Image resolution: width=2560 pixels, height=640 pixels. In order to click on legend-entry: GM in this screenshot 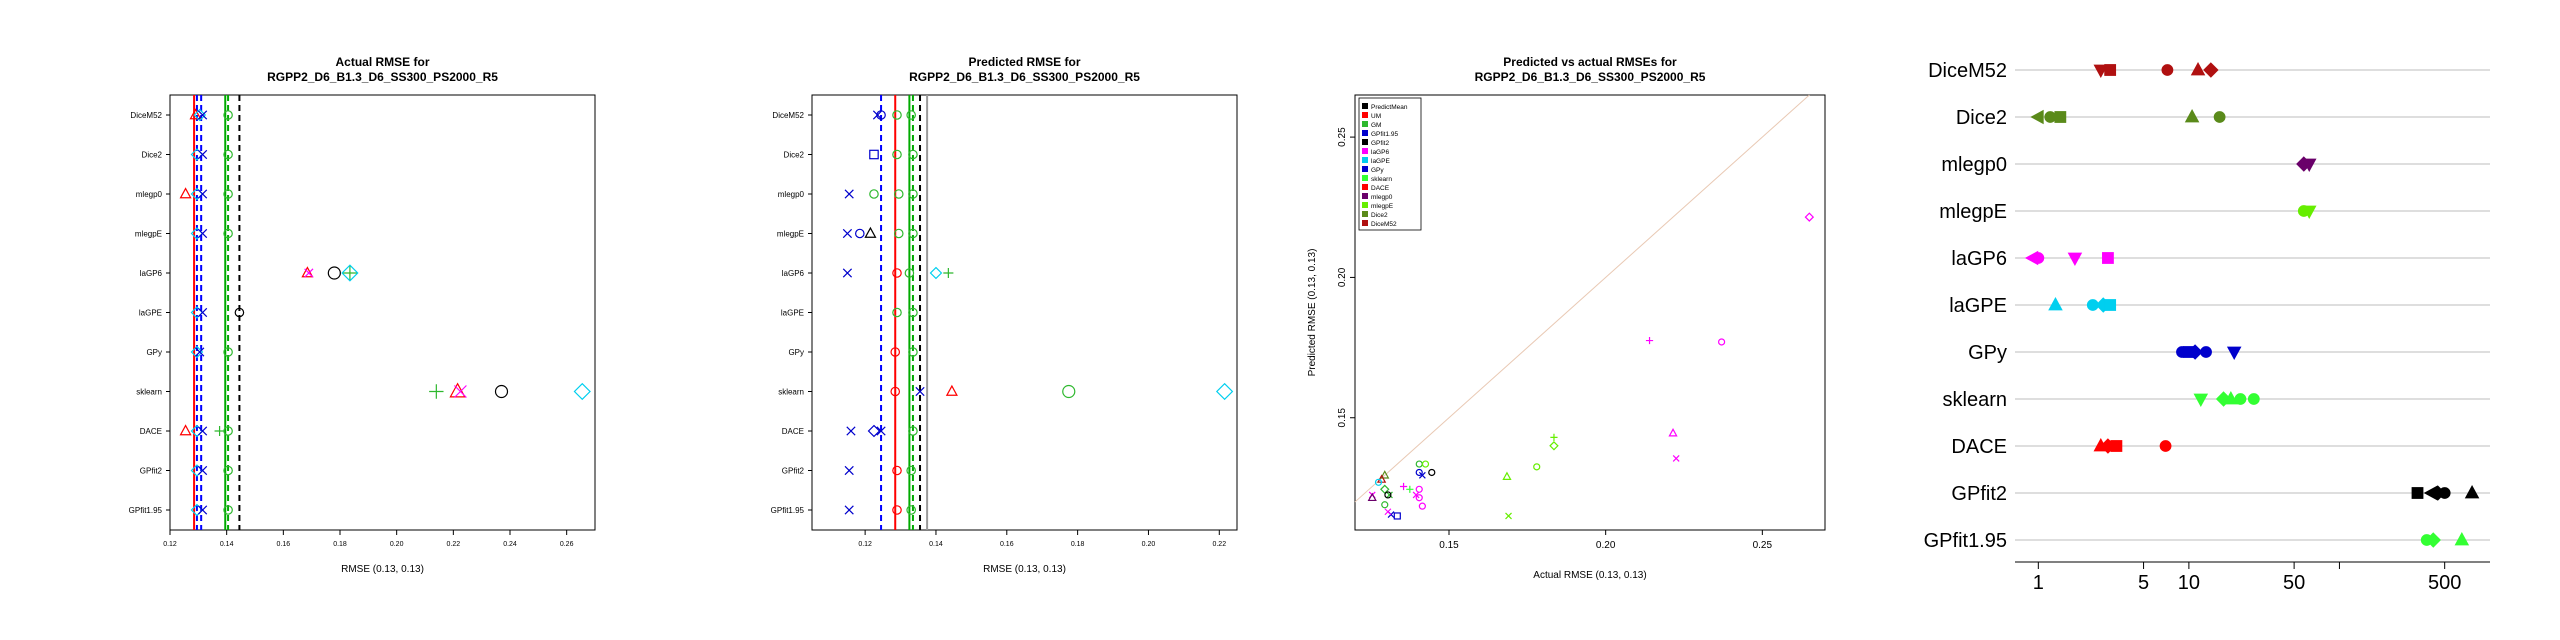, I will do `click(1376, 125)`.